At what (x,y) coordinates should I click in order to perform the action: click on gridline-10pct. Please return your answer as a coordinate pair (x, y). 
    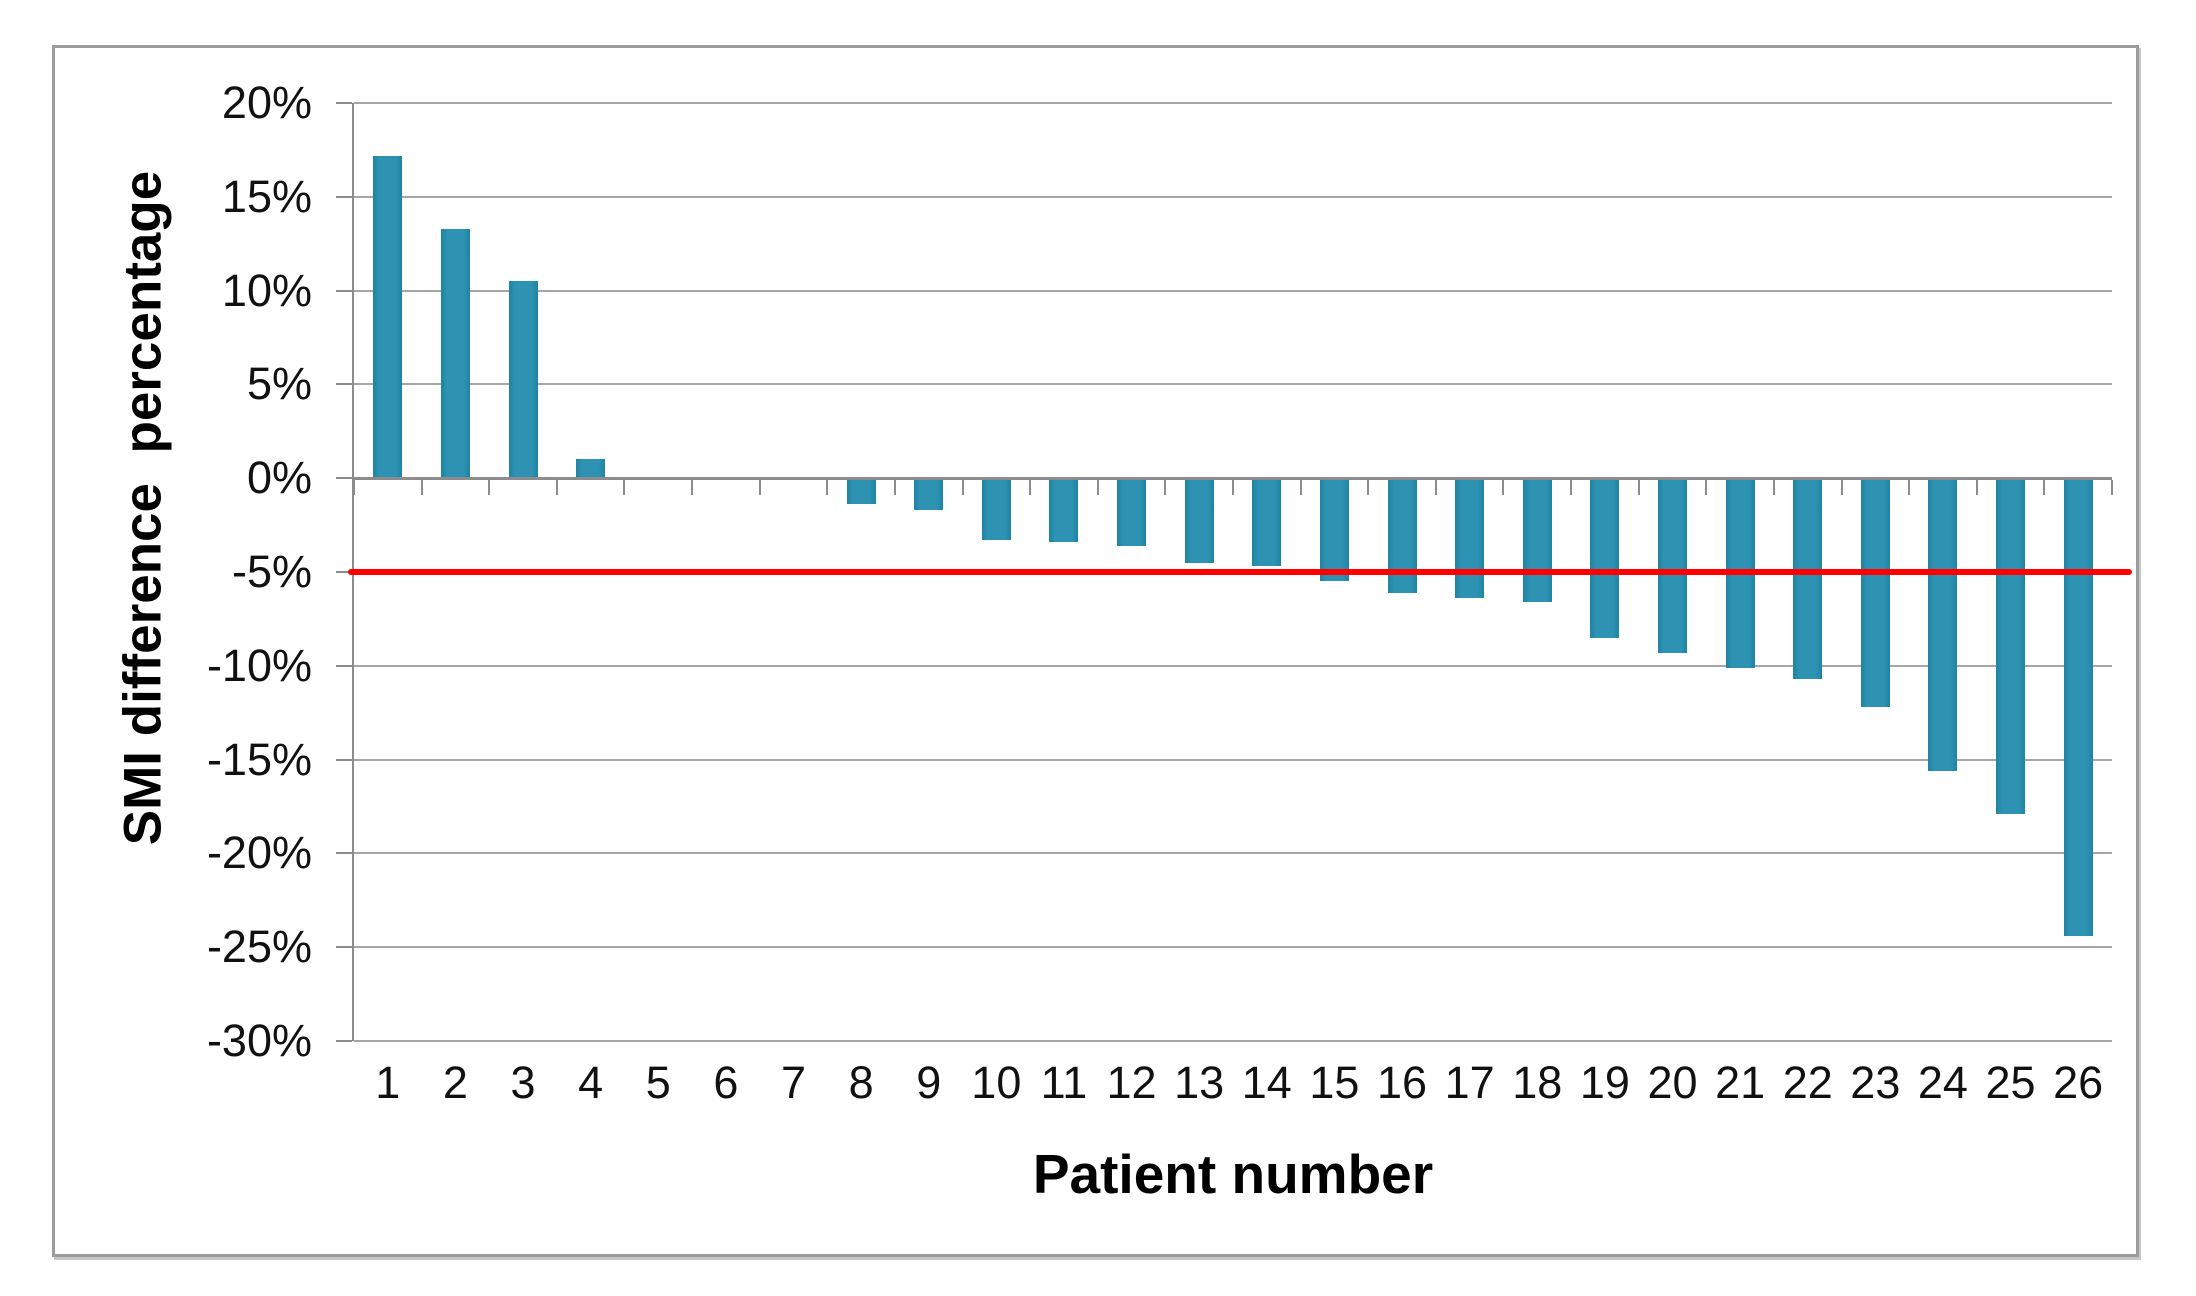
    Looking at the image, I should click on (1233, 290).